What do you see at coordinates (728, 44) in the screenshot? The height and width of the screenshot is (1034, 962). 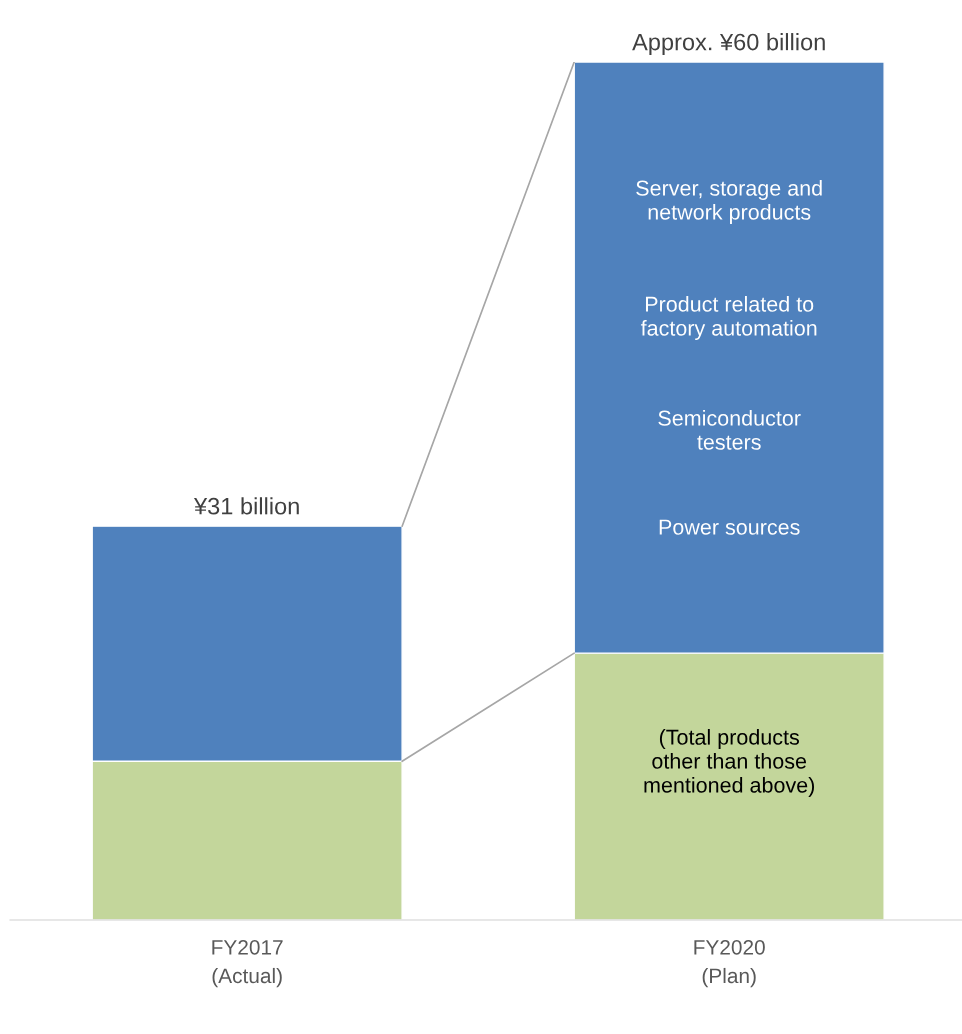 I see `annotation: Approx. ¥60 billion` at bounding box center [728, 44].